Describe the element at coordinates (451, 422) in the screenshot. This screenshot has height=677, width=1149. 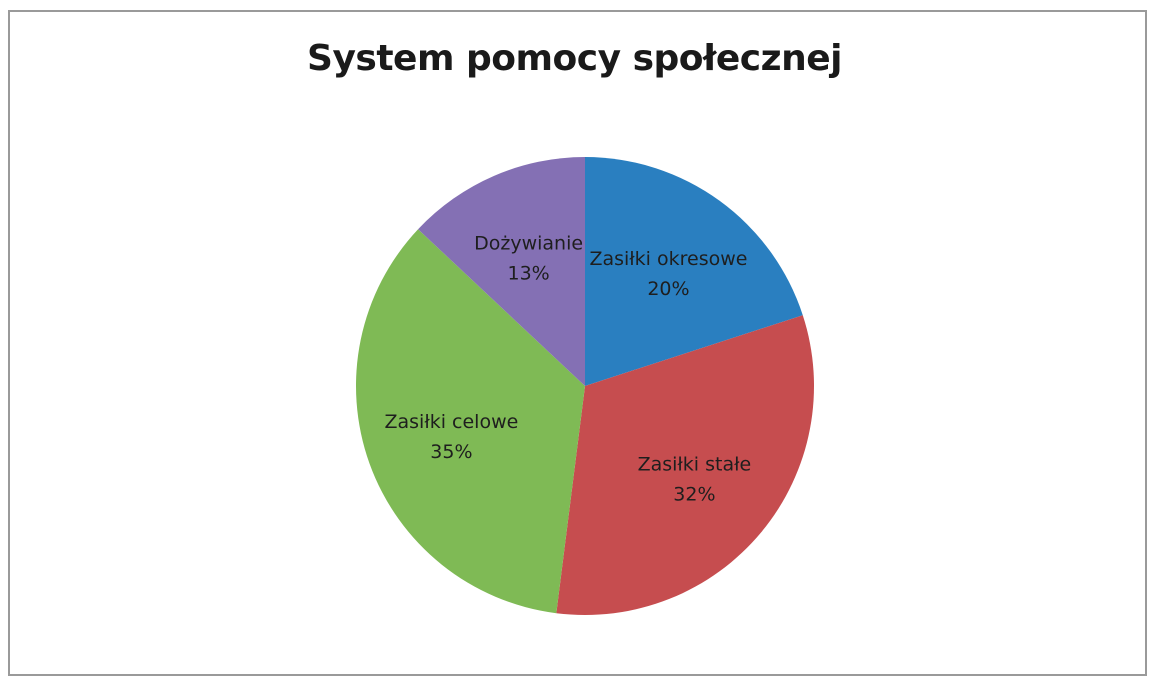
I see `slice-label-zasilki-celowe: Zasiłki celowe` at that location.